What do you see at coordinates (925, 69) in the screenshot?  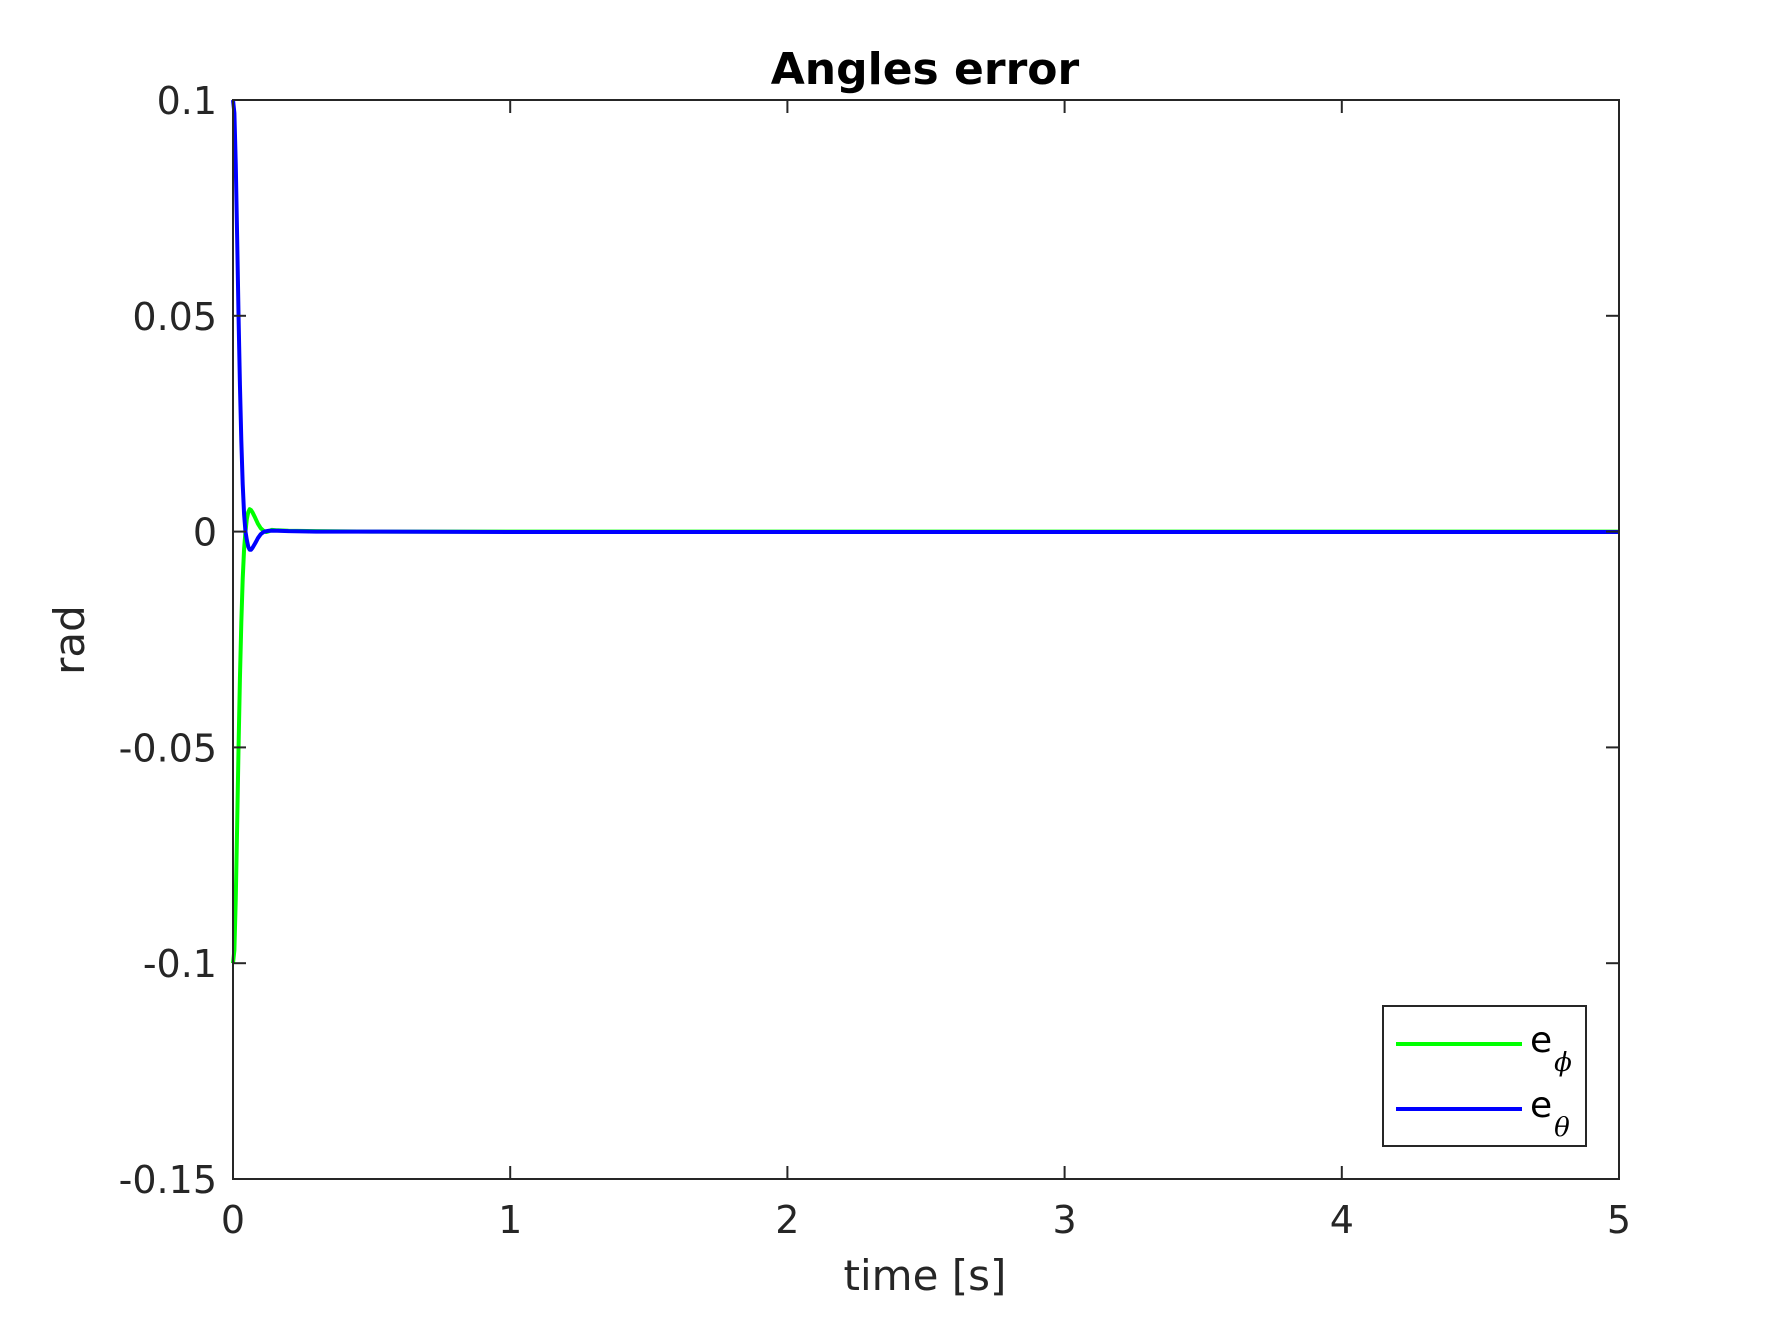 I see `chart-title: Angles error` at bounding box center [925, 69].